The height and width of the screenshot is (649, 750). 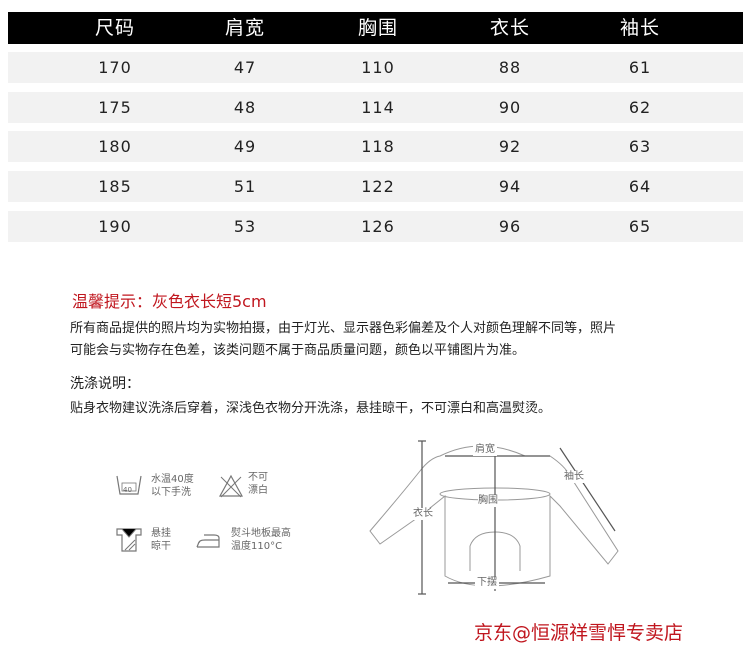 I want to click on table-cell: 126, so click(x=378, y=226).